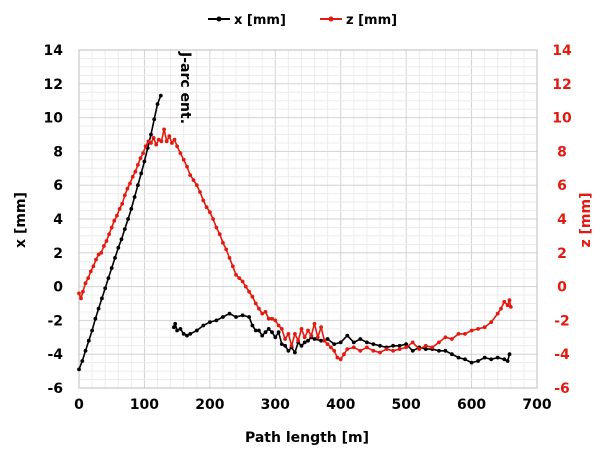 This screenshot has height=454, width=600. Describe the element at coordinates (55, 355) in the screenshot. I see `y-tick-label: -4` at that location.